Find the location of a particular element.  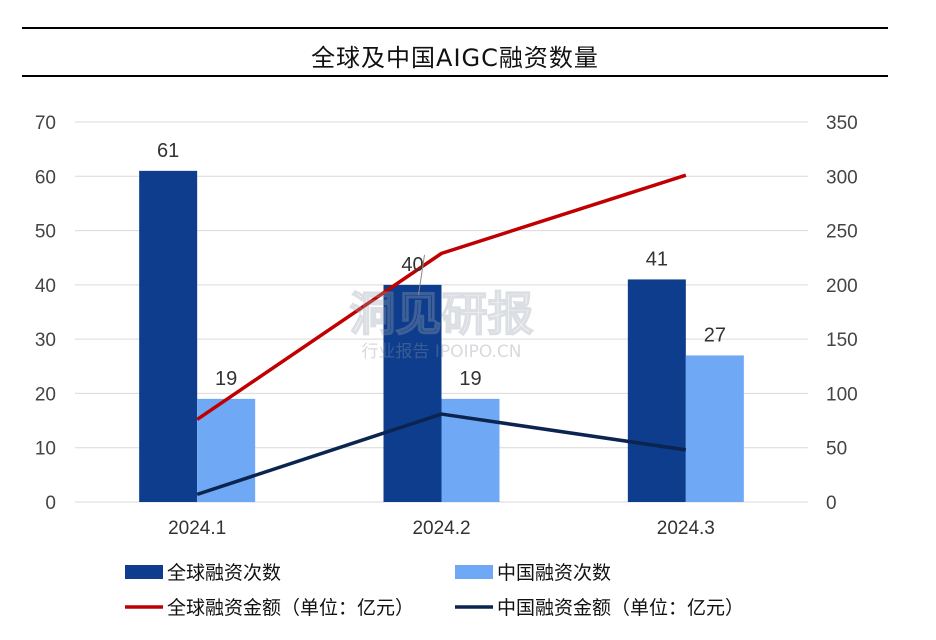

line-china-amount is located at coordinates (441, 454).